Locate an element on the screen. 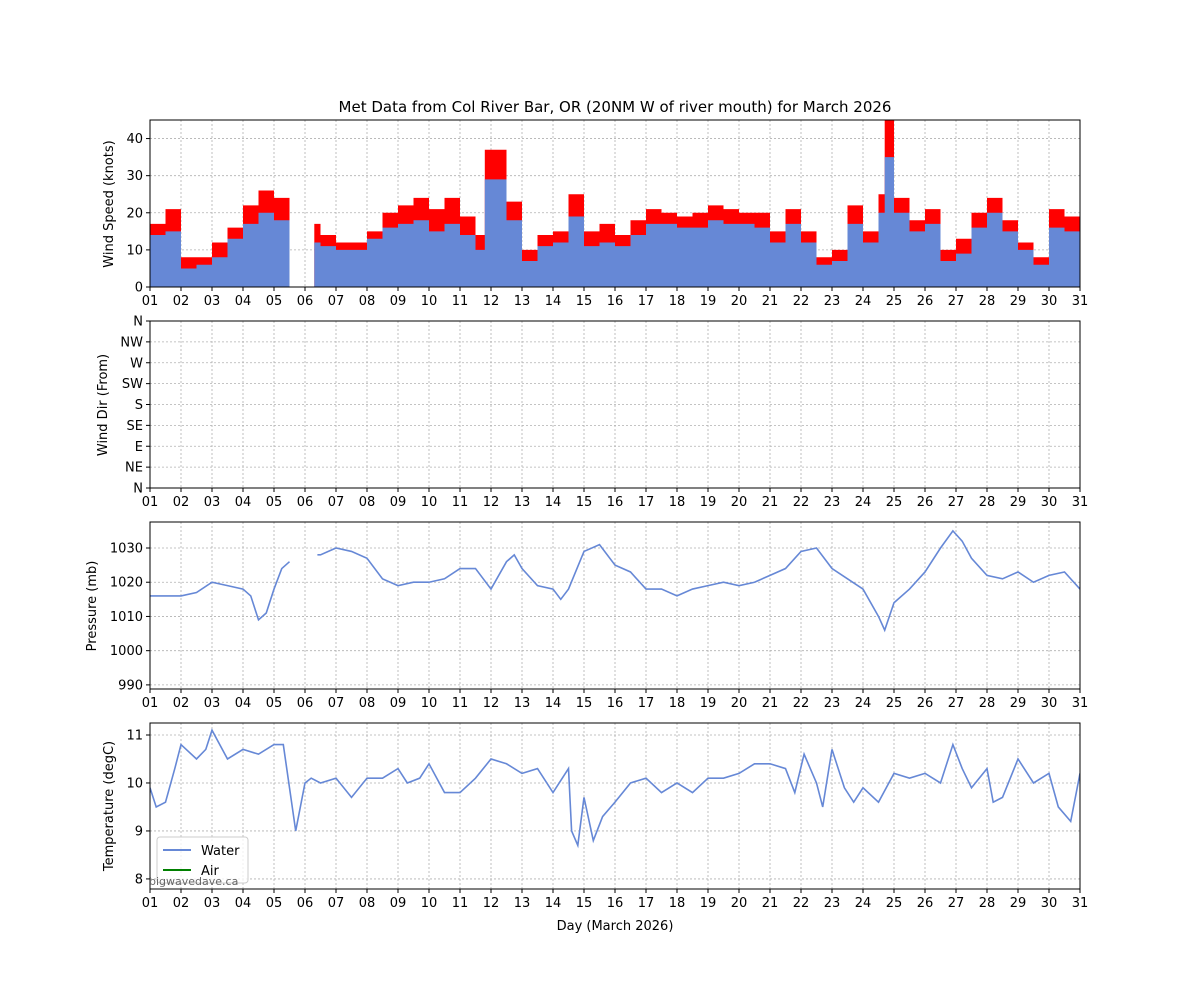 Image resolution: width=1200 pixels, height=1000 pixels. x-tick-label: 27 is located at coordinates (956, 301).